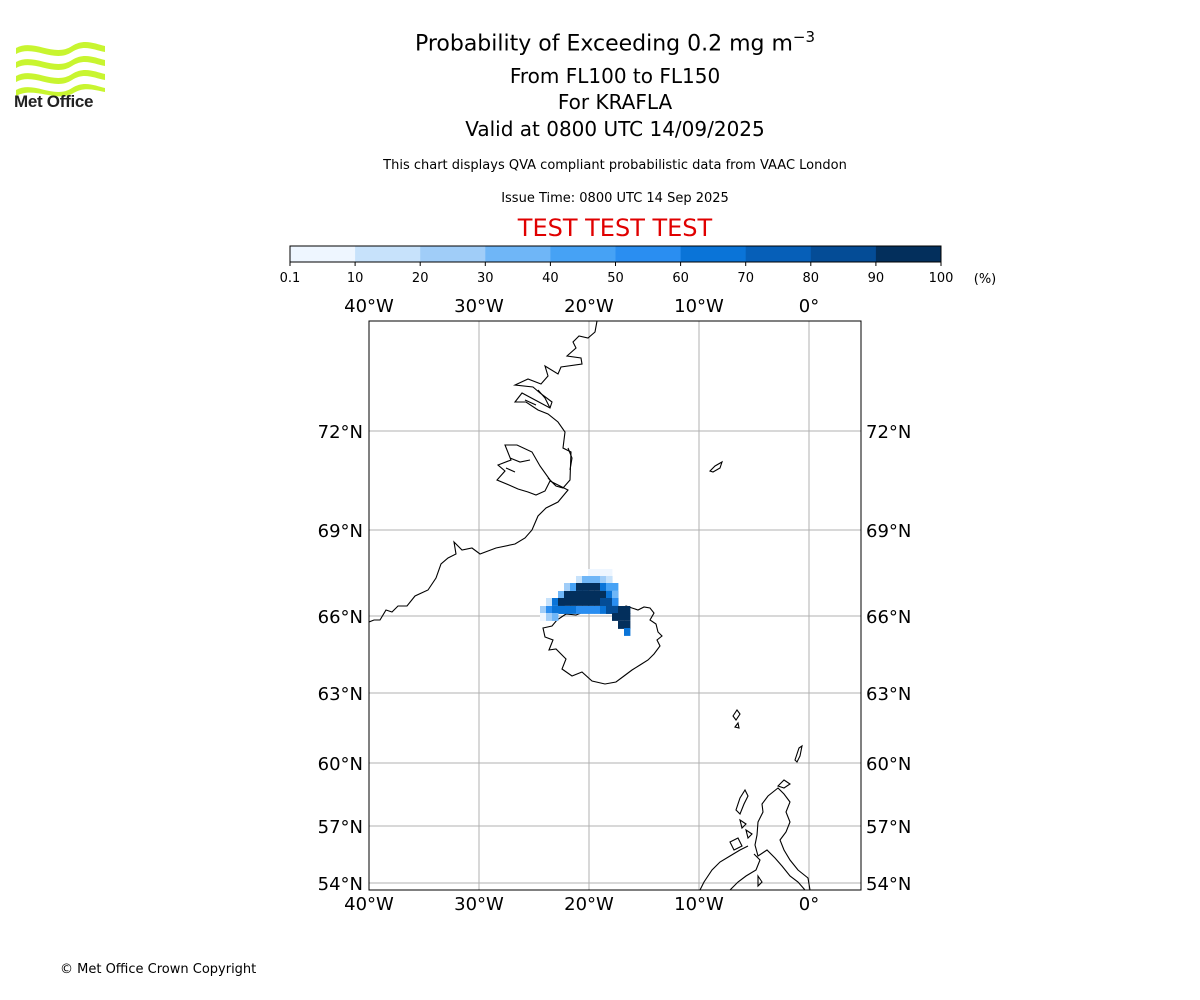 The height and width of the screenshot is (1000, 1200). Describe the element at coordinates (809, 904) in the screenshot. I see `longitude-label-bottom: 0°` at that location.